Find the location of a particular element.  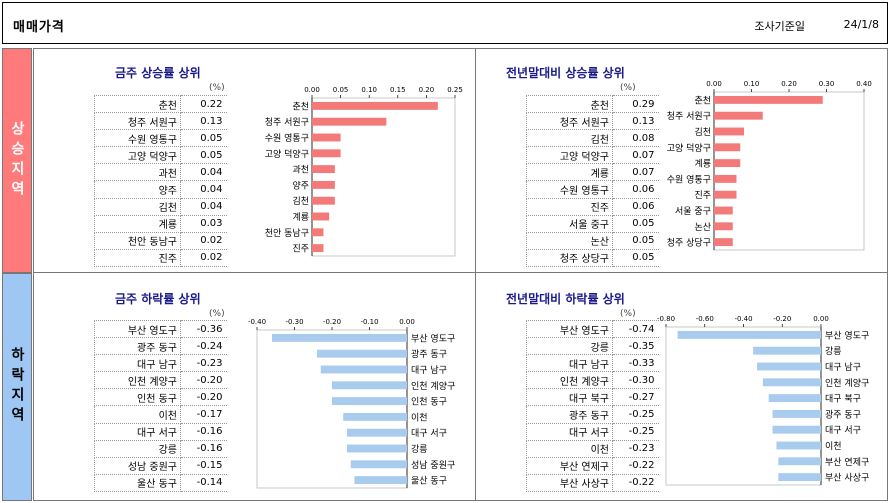

region-name: 서울 중구 is located at coordinates (569, 224).